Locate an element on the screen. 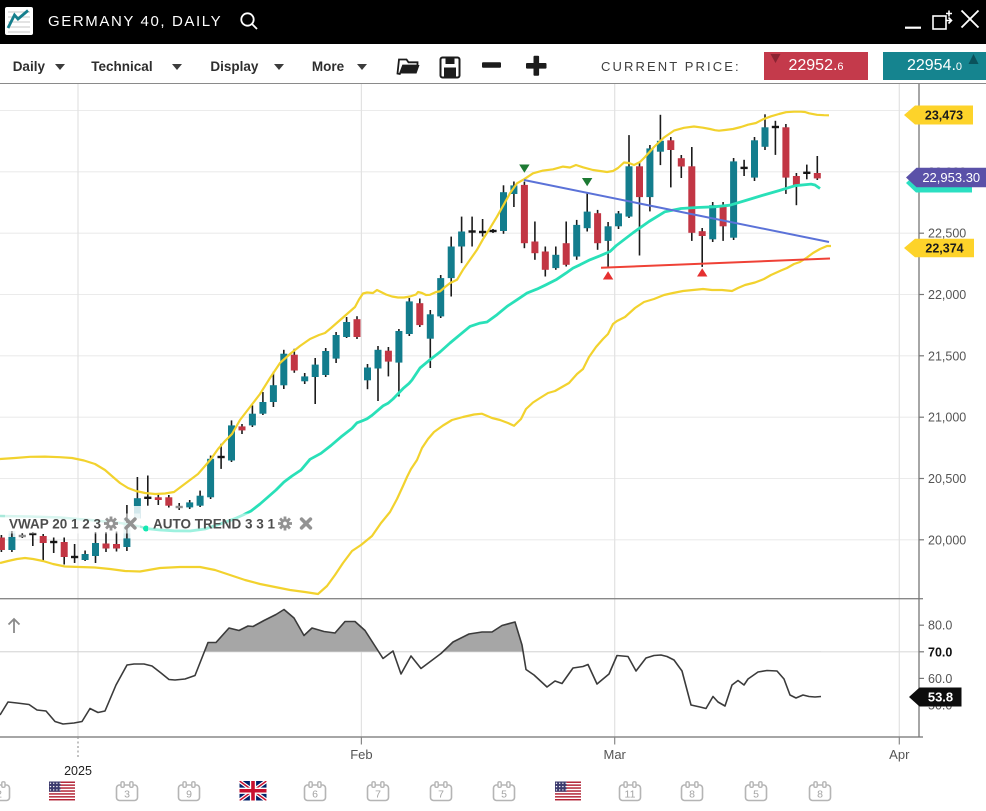 This screenshot has height=811, width=986. svg-text: 20,500 is located at coordinates (947, 479).